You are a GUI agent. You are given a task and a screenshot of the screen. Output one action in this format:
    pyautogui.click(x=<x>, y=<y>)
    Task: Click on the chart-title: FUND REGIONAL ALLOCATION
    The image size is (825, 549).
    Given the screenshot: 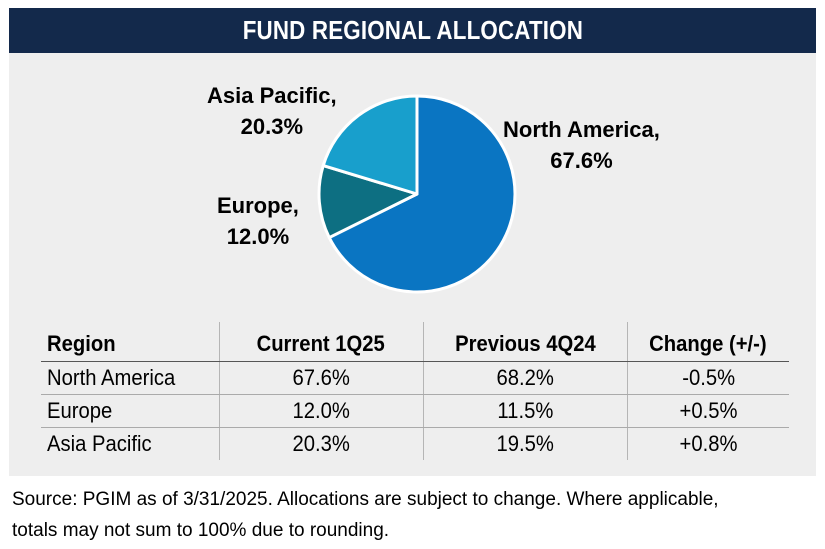 What is the action you would take?
    pyautogui.click(x=412, y=30)
    